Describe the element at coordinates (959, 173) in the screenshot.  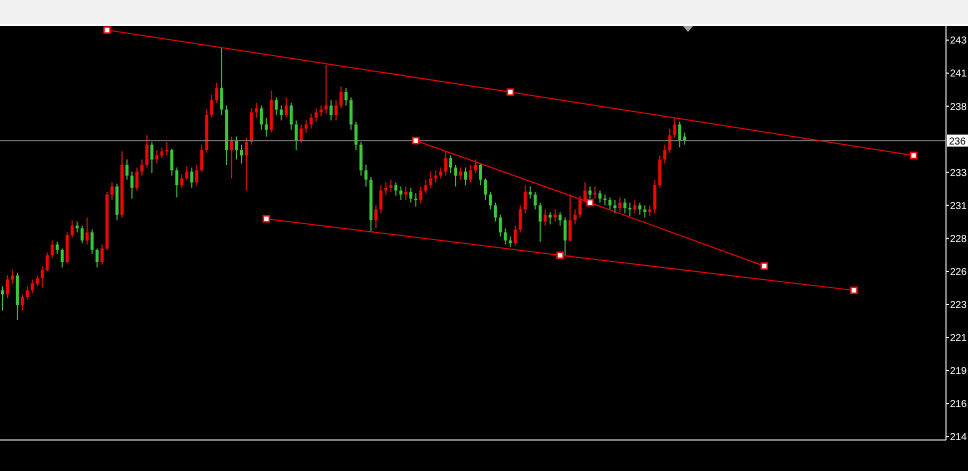
I see `y-tick-label: 233` at that location.